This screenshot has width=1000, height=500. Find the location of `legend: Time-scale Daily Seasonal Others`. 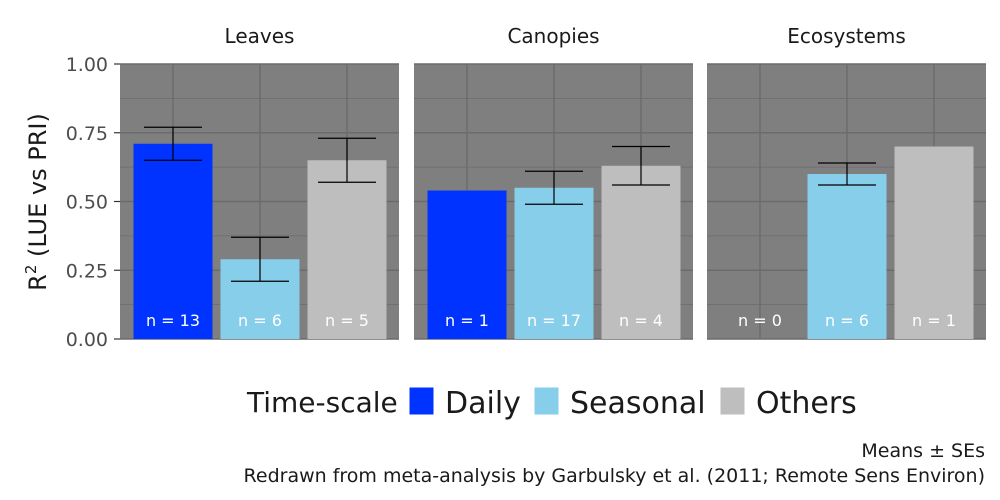

legend: Time-scale Daily Seasonal Others is located at coordinates (551, 403).